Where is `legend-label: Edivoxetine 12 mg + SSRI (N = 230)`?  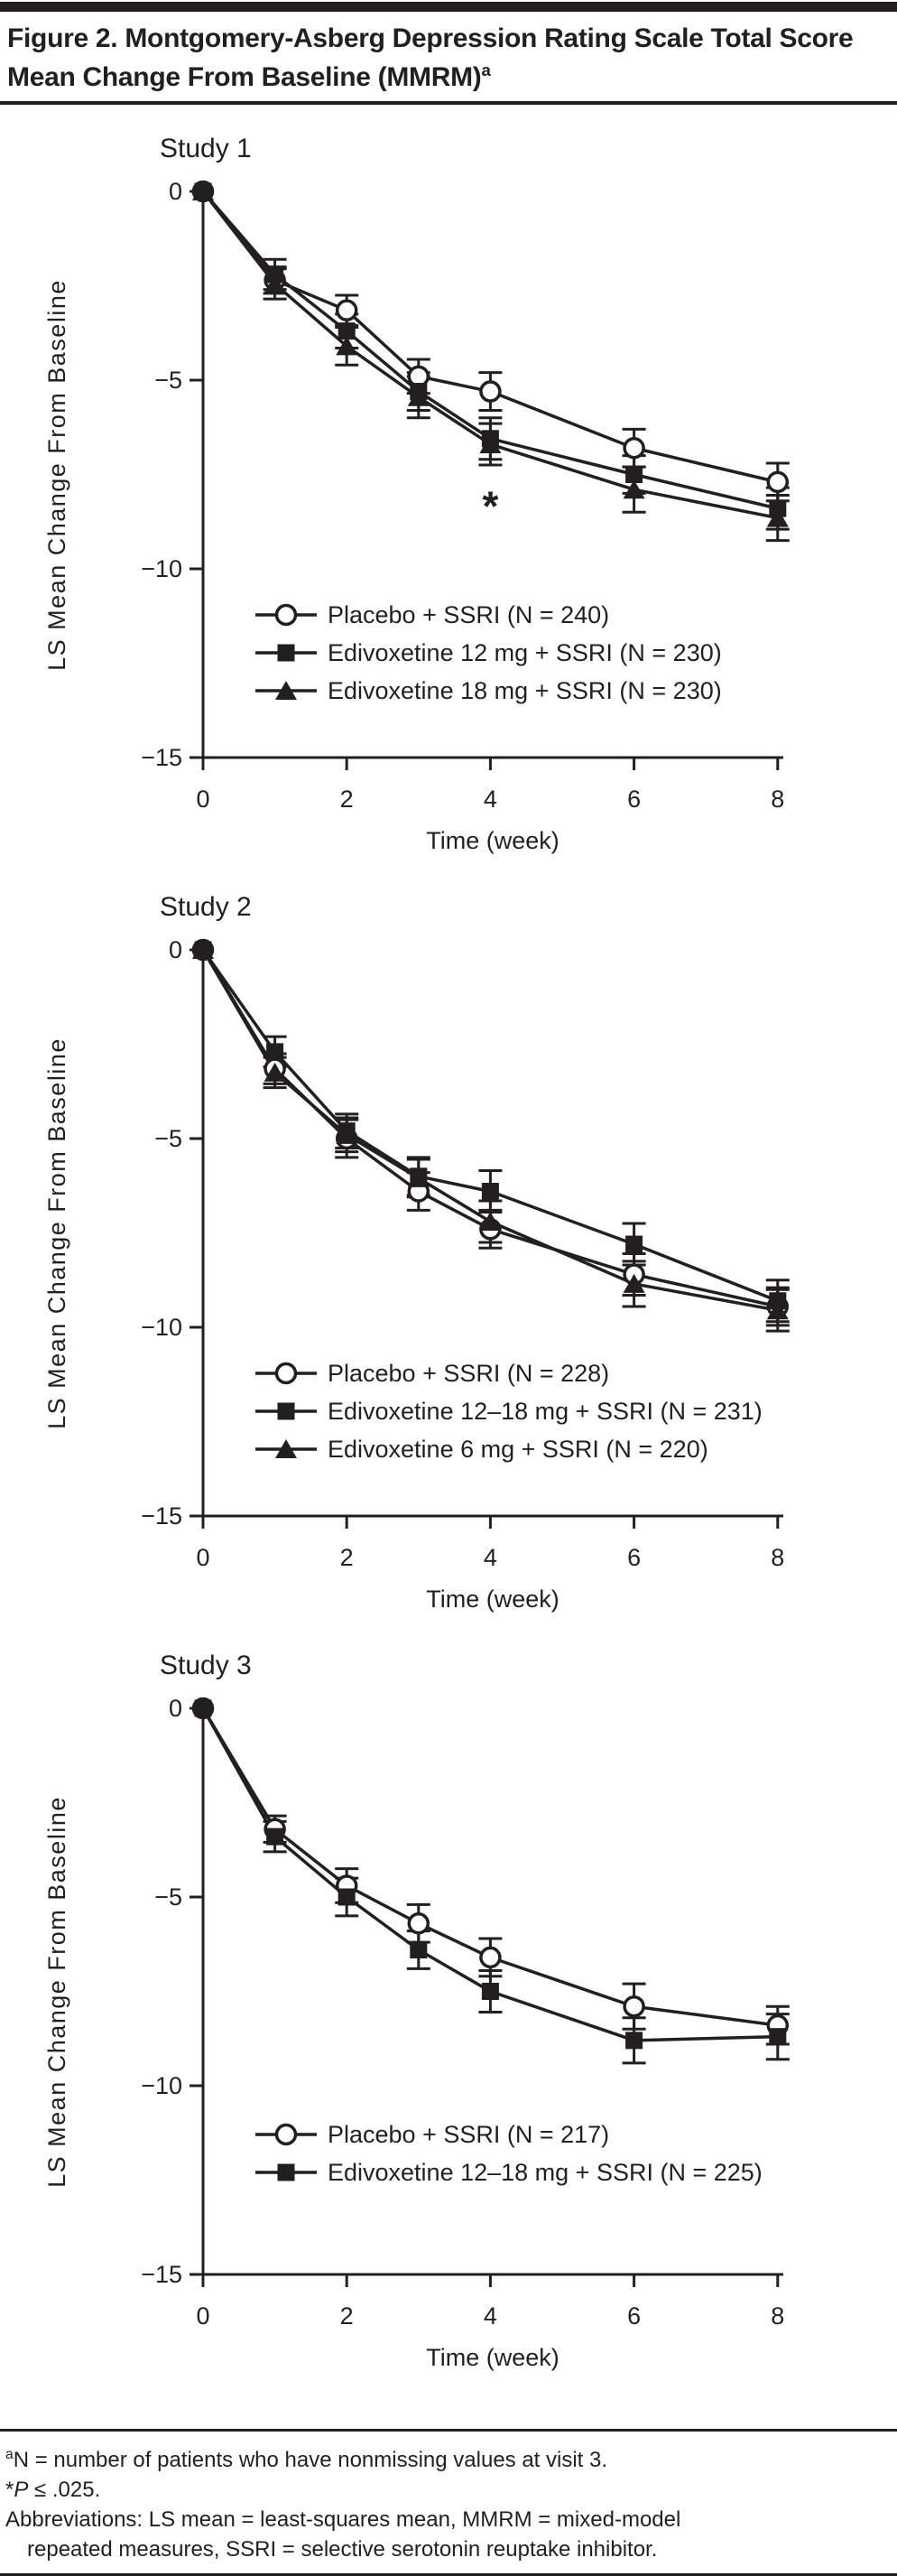 legend-label: Edivoxetine 12 mg + SSRI (N = 230) is located at coordinates (525, 652).